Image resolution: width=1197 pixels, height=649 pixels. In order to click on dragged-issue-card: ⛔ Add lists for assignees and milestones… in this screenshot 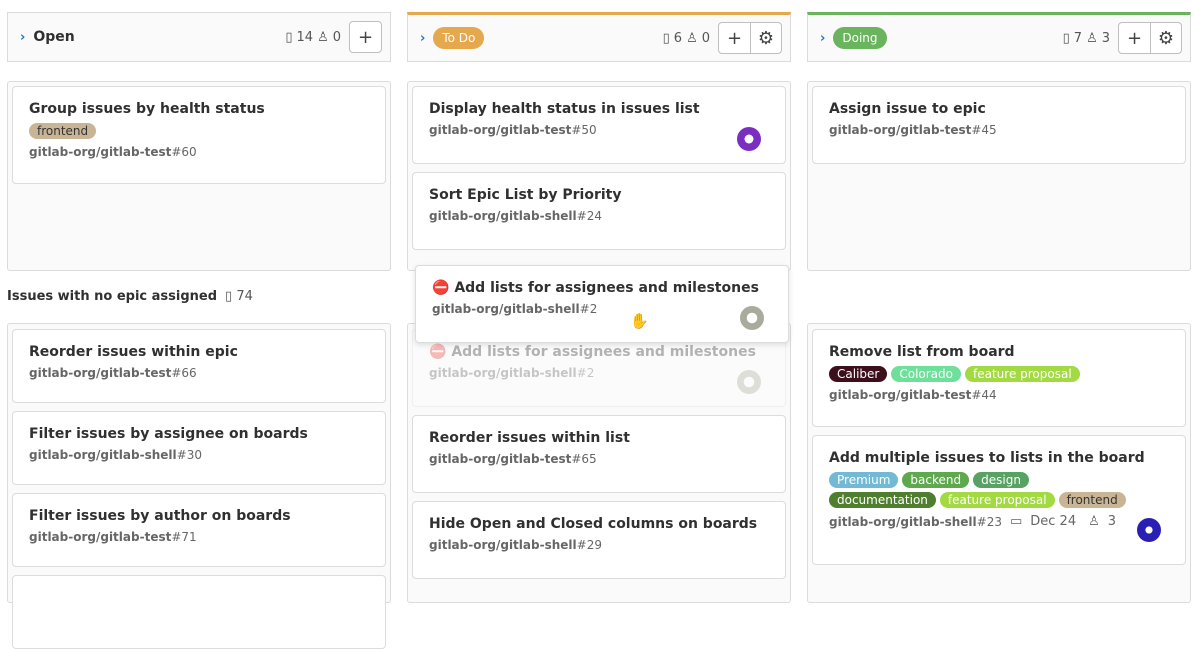, I will do `click(602, 304)`.